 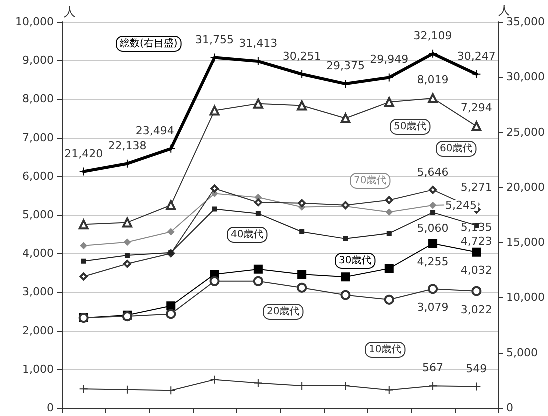 I want to click on series-label: 30歳代, so click(x=355, y=260).